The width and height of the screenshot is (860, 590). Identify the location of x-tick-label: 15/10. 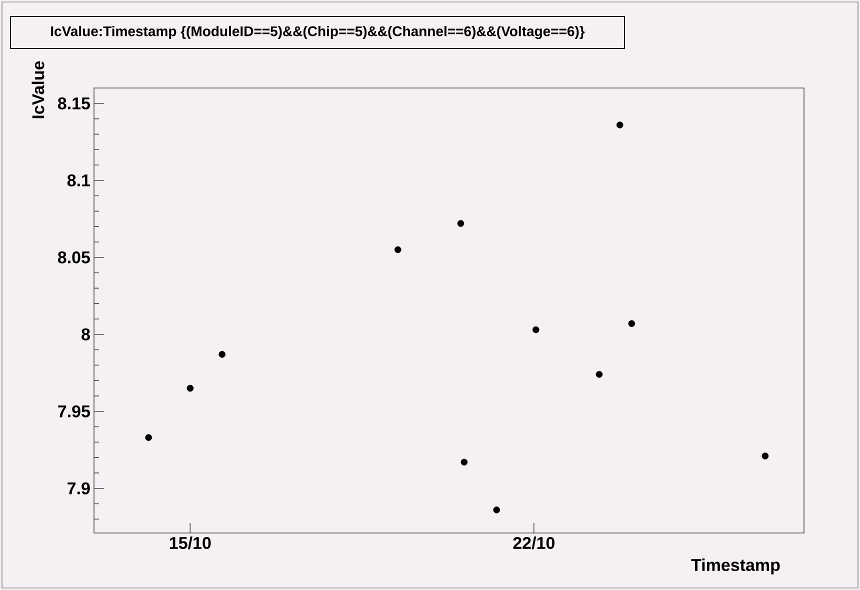
(190, 543).